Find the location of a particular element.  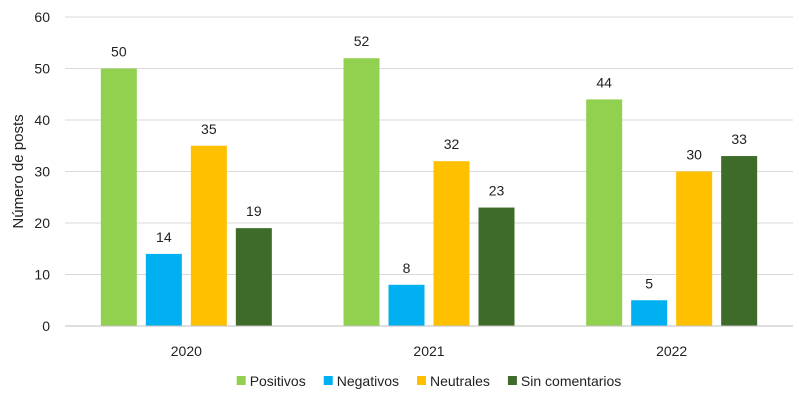

legend-label: Sin comentarios is located at coordinates (571, 381).